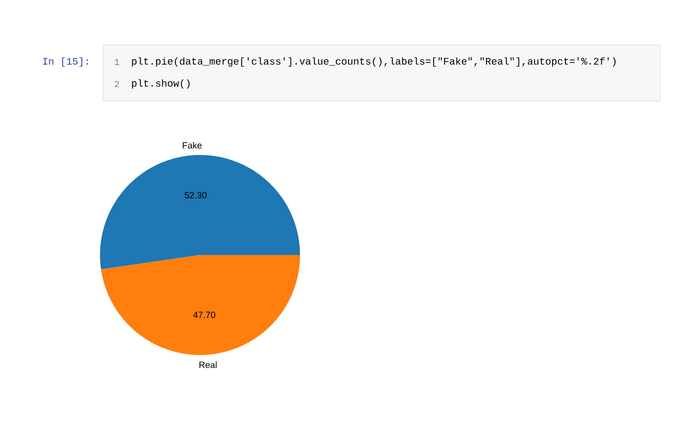  What do you see at coordinates (374, 62) in the screenshot?
I see `text: plt.pie(data_merge['class'].value_counts(),labels=["Fake","Real"],autopct='%.2f')` at bounding box center [374, 62].